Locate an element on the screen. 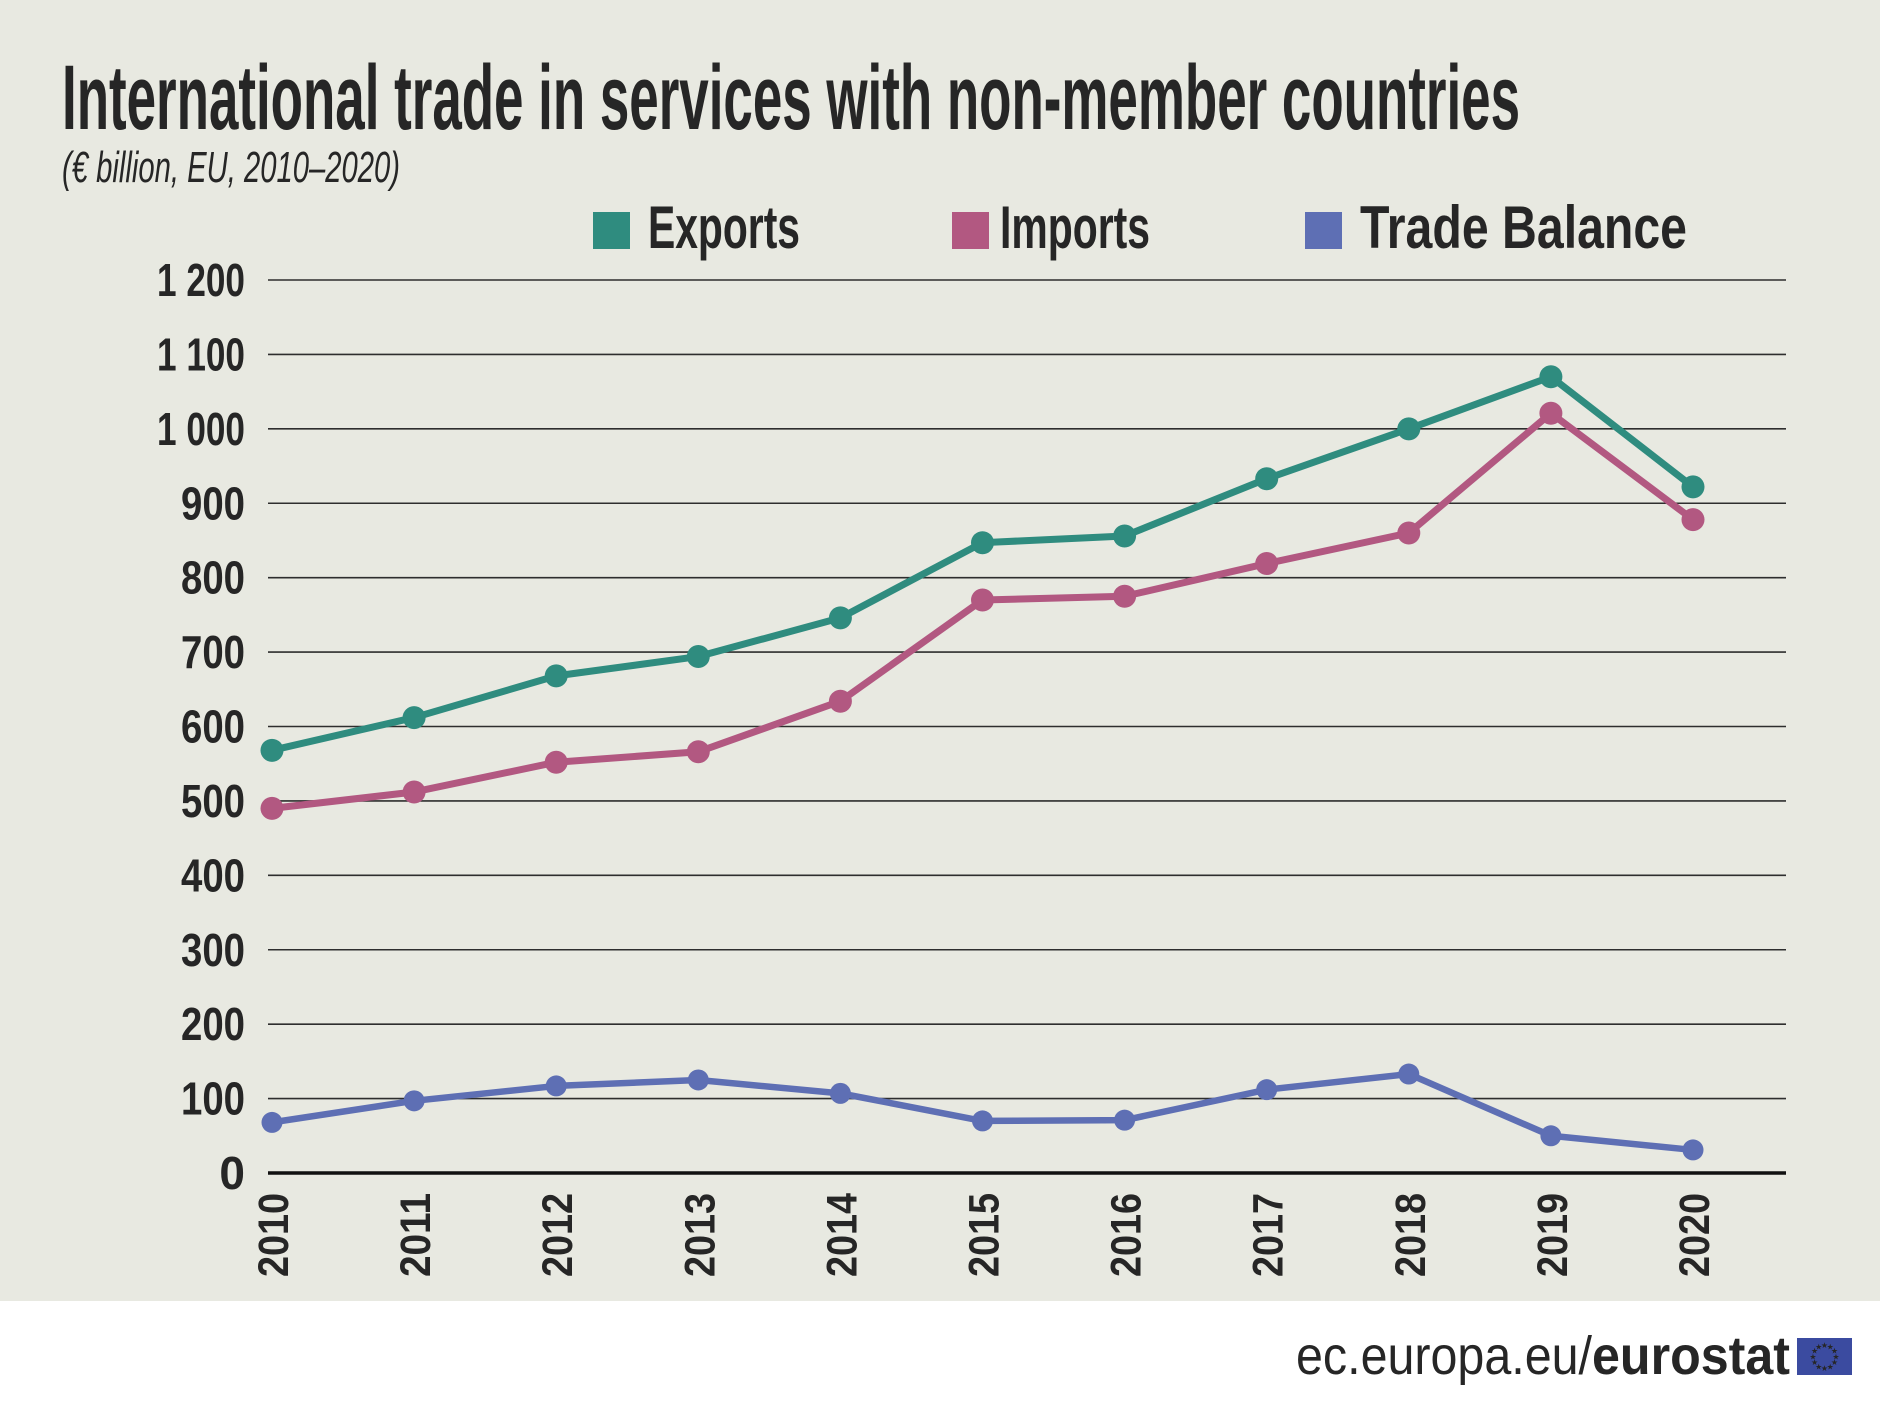 The height and width of the screenshot is (1403, 1880). svg-text: 600 is located at coordinates (213, 727).